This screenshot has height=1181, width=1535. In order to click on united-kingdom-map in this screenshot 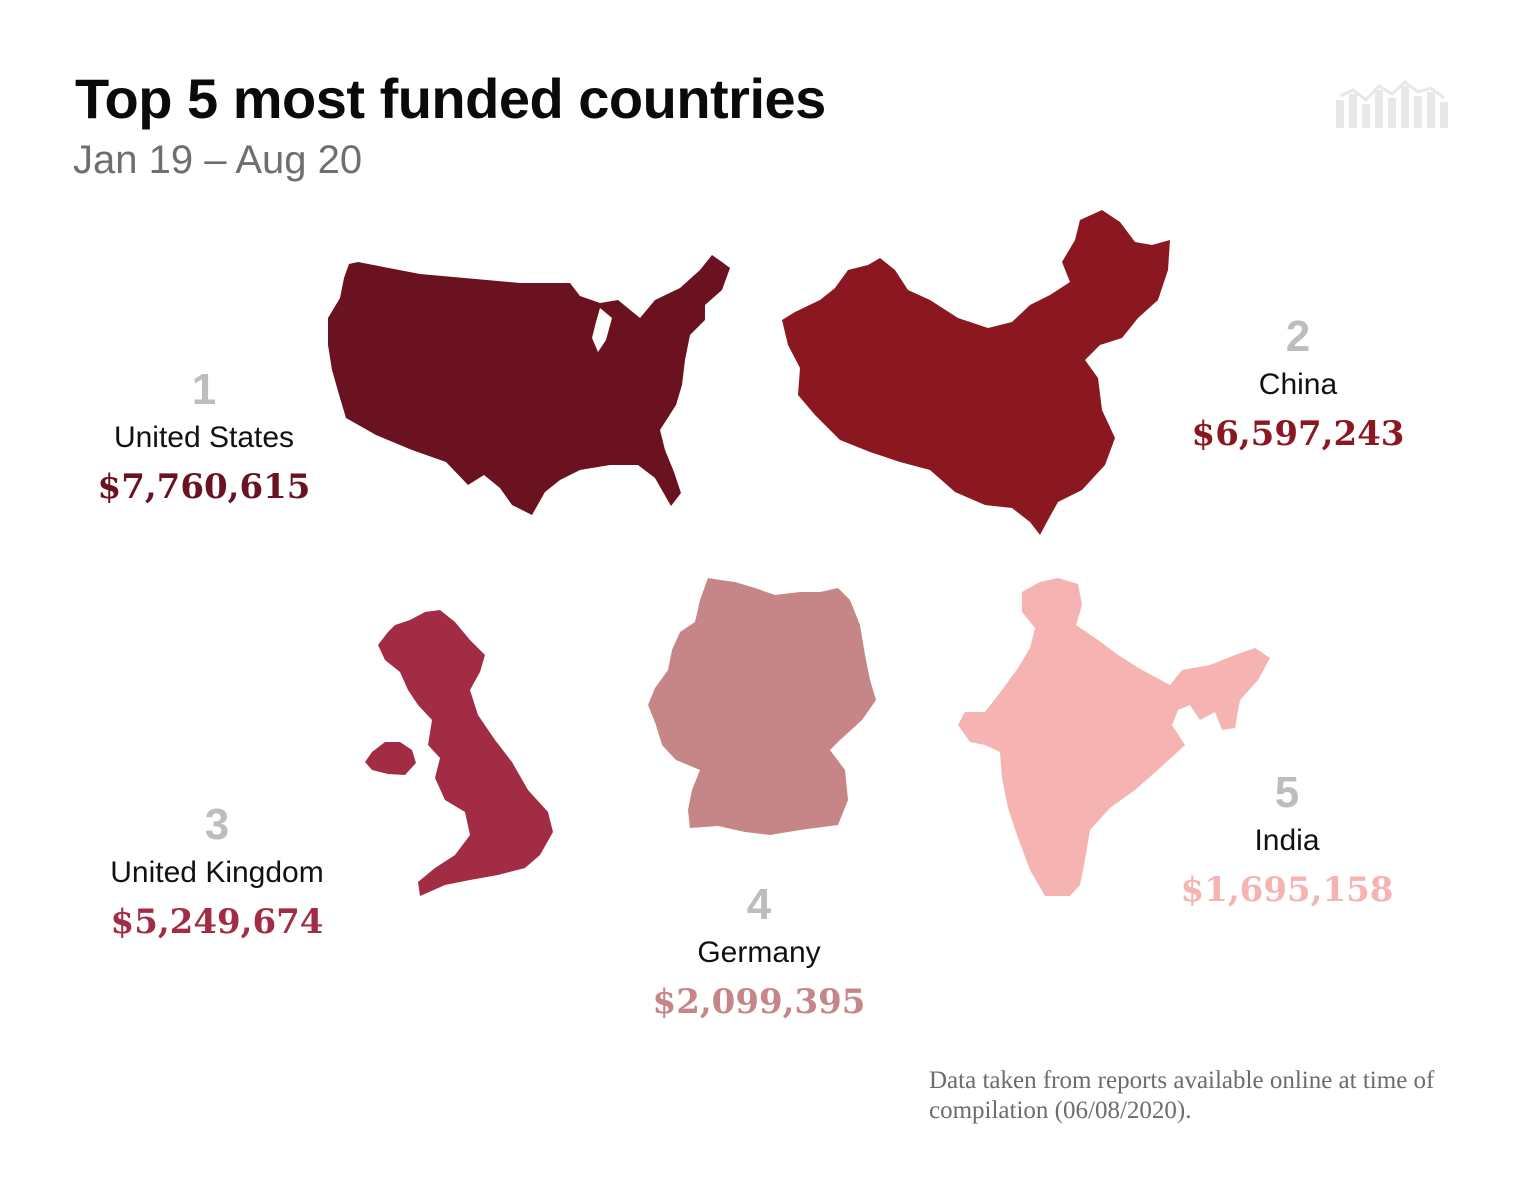, I will do `click(465, 753)`.